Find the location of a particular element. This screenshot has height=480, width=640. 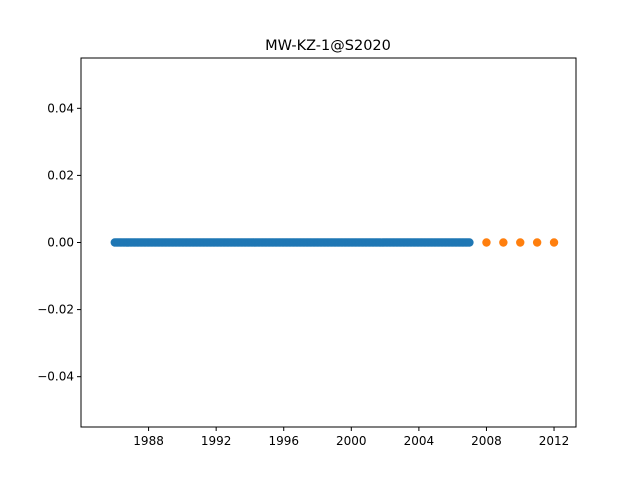

x-tick-label: 2012 is located at coordinates (554, 441).